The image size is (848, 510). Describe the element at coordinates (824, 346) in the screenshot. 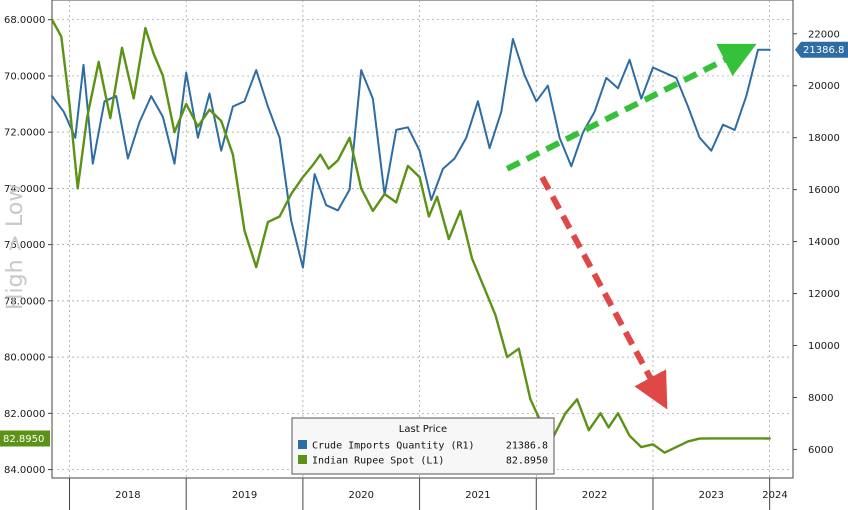

I see `y-right-tick-label: 10000` at that location.